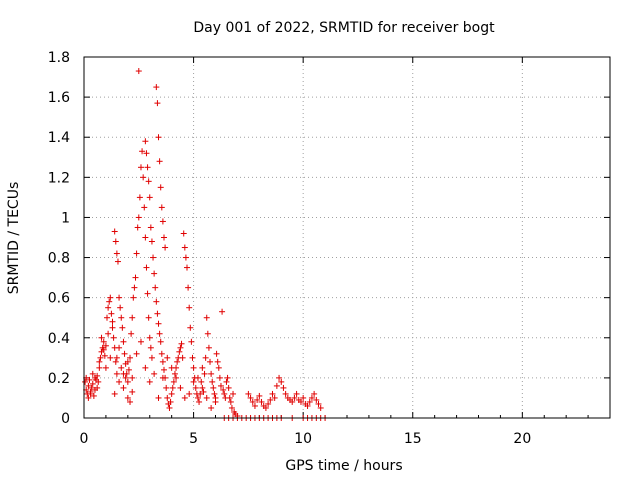  What do you see at coordinates (59, 138) in the screenshot?
I see `y-tick-label: 1.4` at bounding box center [59, 138].